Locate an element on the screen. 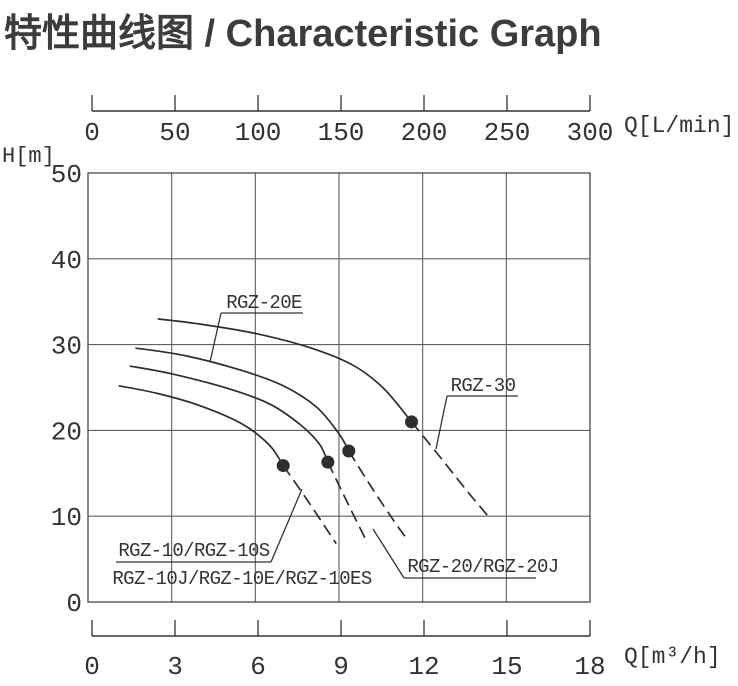  top-axis-unit-label: Q[L/min] is located at coordinates (679, 126).